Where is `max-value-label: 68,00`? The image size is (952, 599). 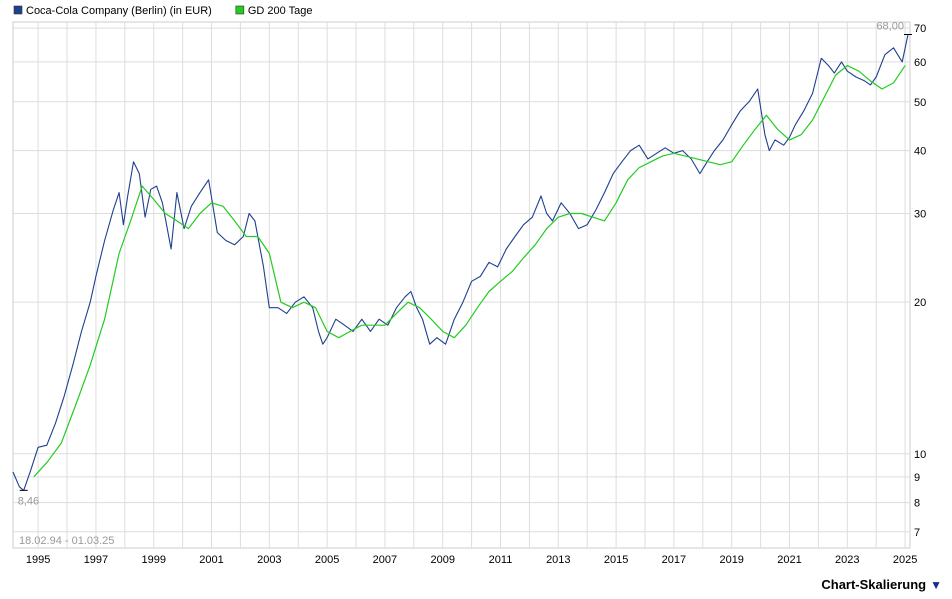 max-value-label: 68,00 is located at coordinates (890, 27).